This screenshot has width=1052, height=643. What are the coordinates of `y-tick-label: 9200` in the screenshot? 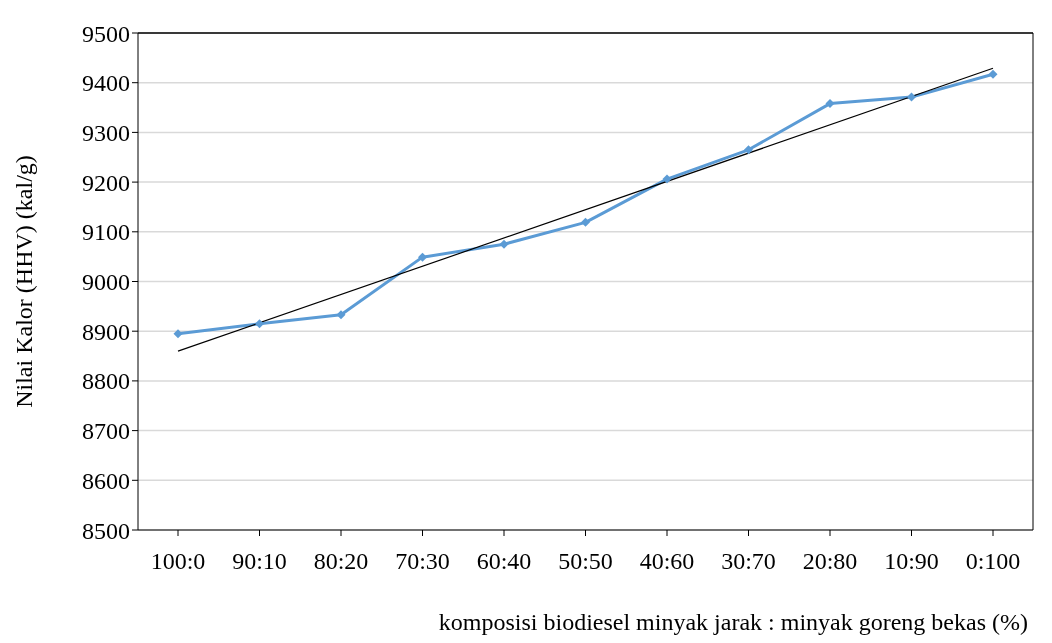 It's located at (106, 182).